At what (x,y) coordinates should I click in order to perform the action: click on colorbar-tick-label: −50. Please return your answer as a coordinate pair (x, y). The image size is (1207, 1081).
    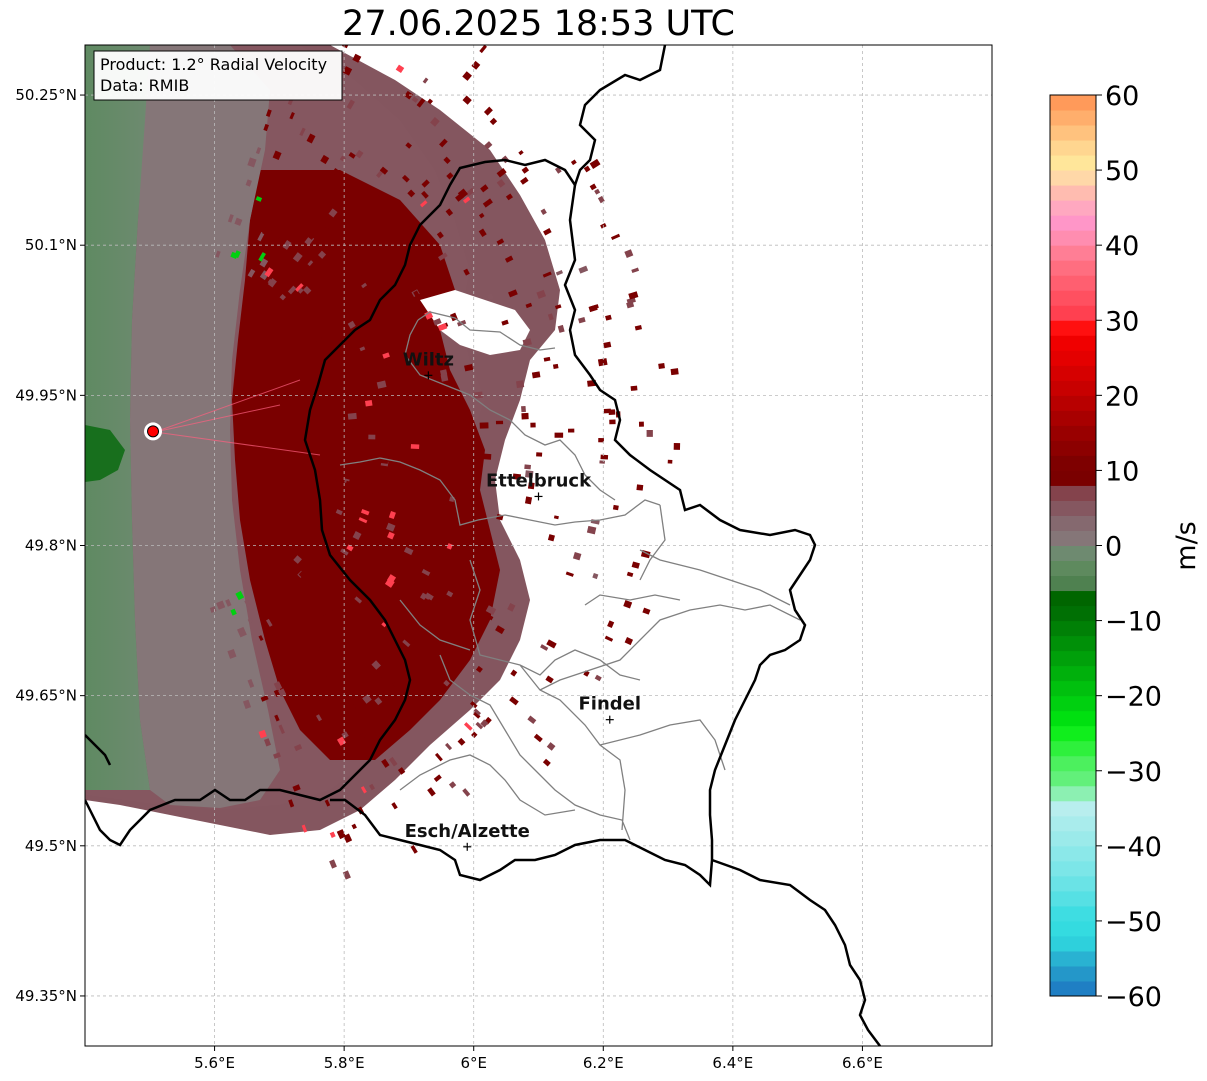
    Looking at the image, I should click on (1133, 922).